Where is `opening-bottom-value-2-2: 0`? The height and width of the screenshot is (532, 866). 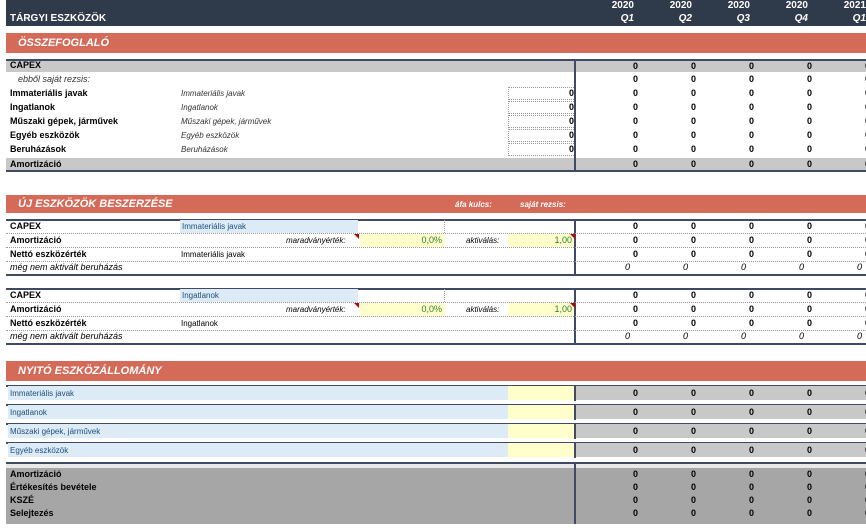
opening-bottom-value-2-2: 0 is located at coordinates (693, 487).